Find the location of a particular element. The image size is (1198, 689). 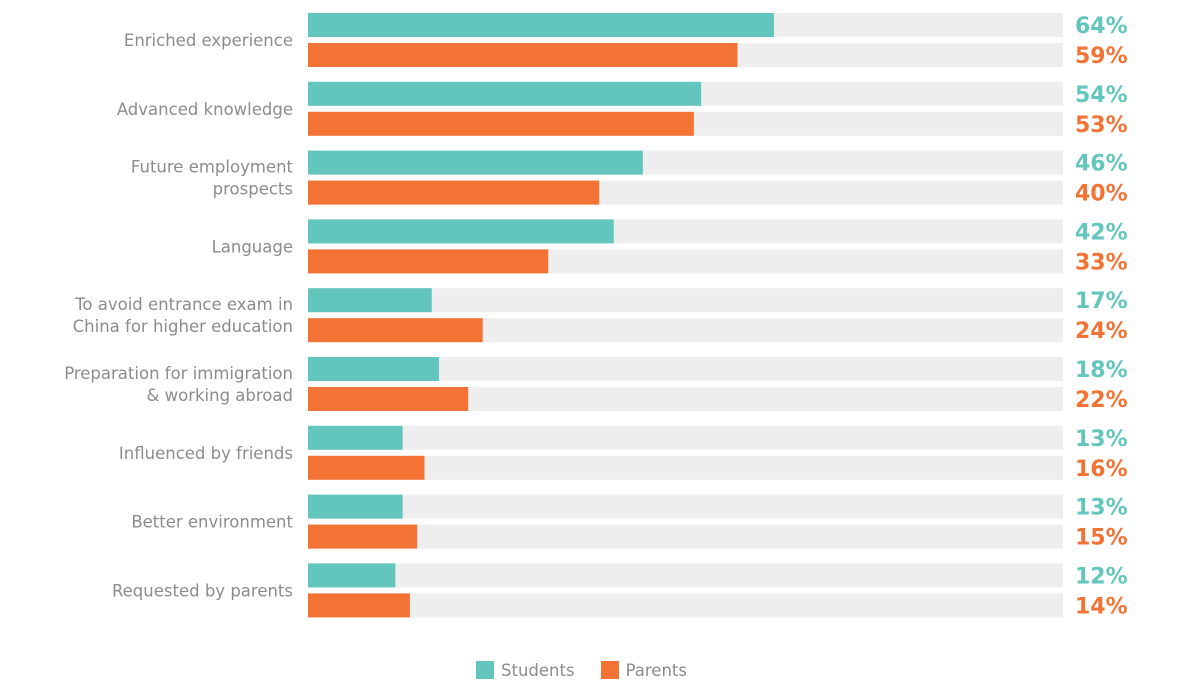

value-label-students: 64% is located at coordinates (1101, 26).